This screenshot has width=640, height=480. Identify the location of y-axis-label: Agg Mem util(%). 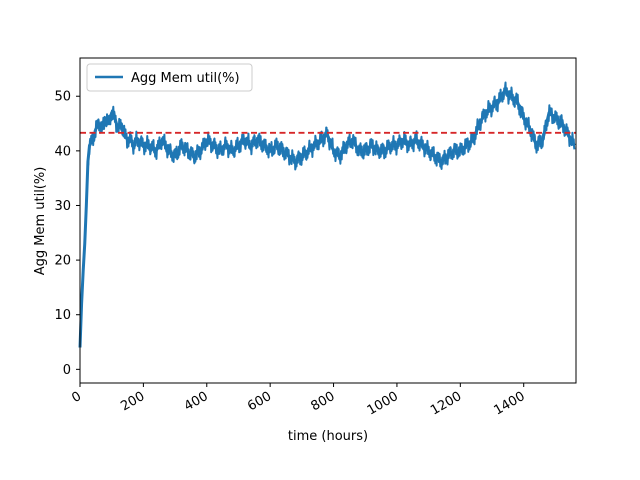
(40, 221).